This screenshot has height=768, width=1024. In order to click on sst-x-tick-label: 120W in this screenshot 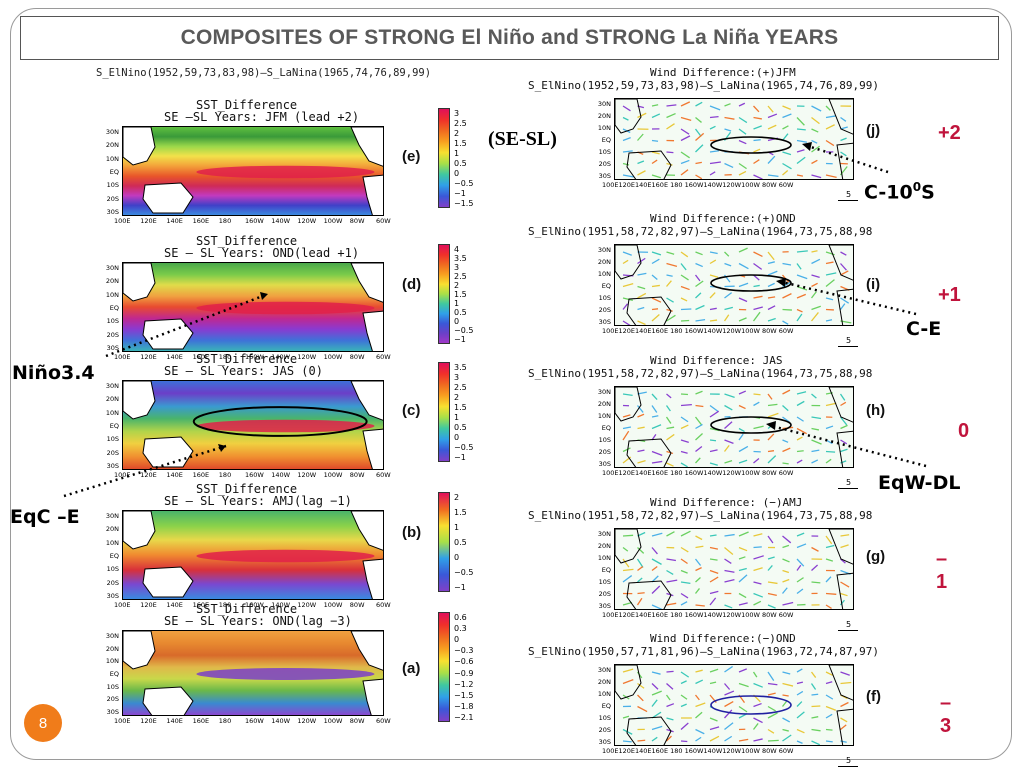, I will do `click(307, 357)`.